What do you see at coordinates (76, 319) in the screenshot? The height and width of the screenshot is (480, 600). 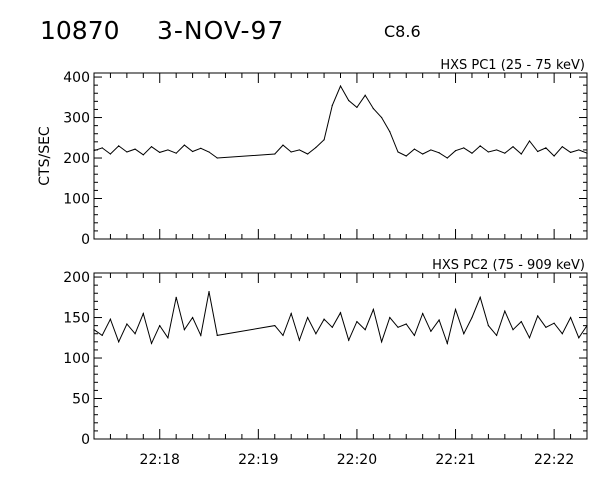 I see `y-tick-label: 150` at bounding box center [76, 319].